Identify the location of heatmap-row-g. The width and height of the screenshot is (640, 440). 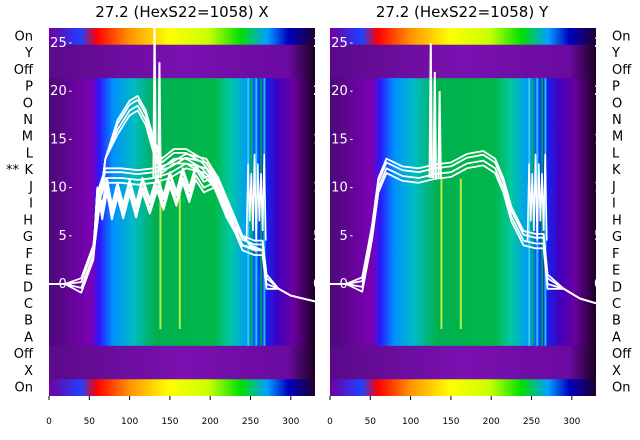
(182, 237).